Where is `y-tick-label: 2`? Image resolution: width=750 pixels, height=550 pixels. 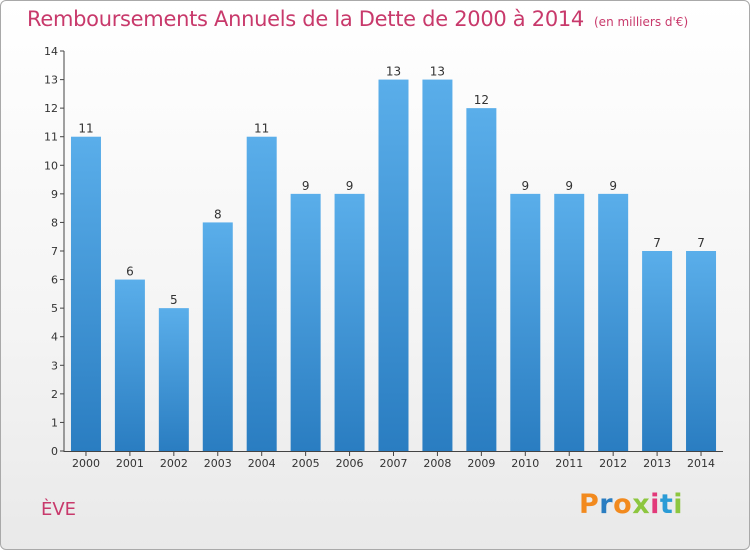
y-tick-label: 2 is located at coordinates (54, 394).